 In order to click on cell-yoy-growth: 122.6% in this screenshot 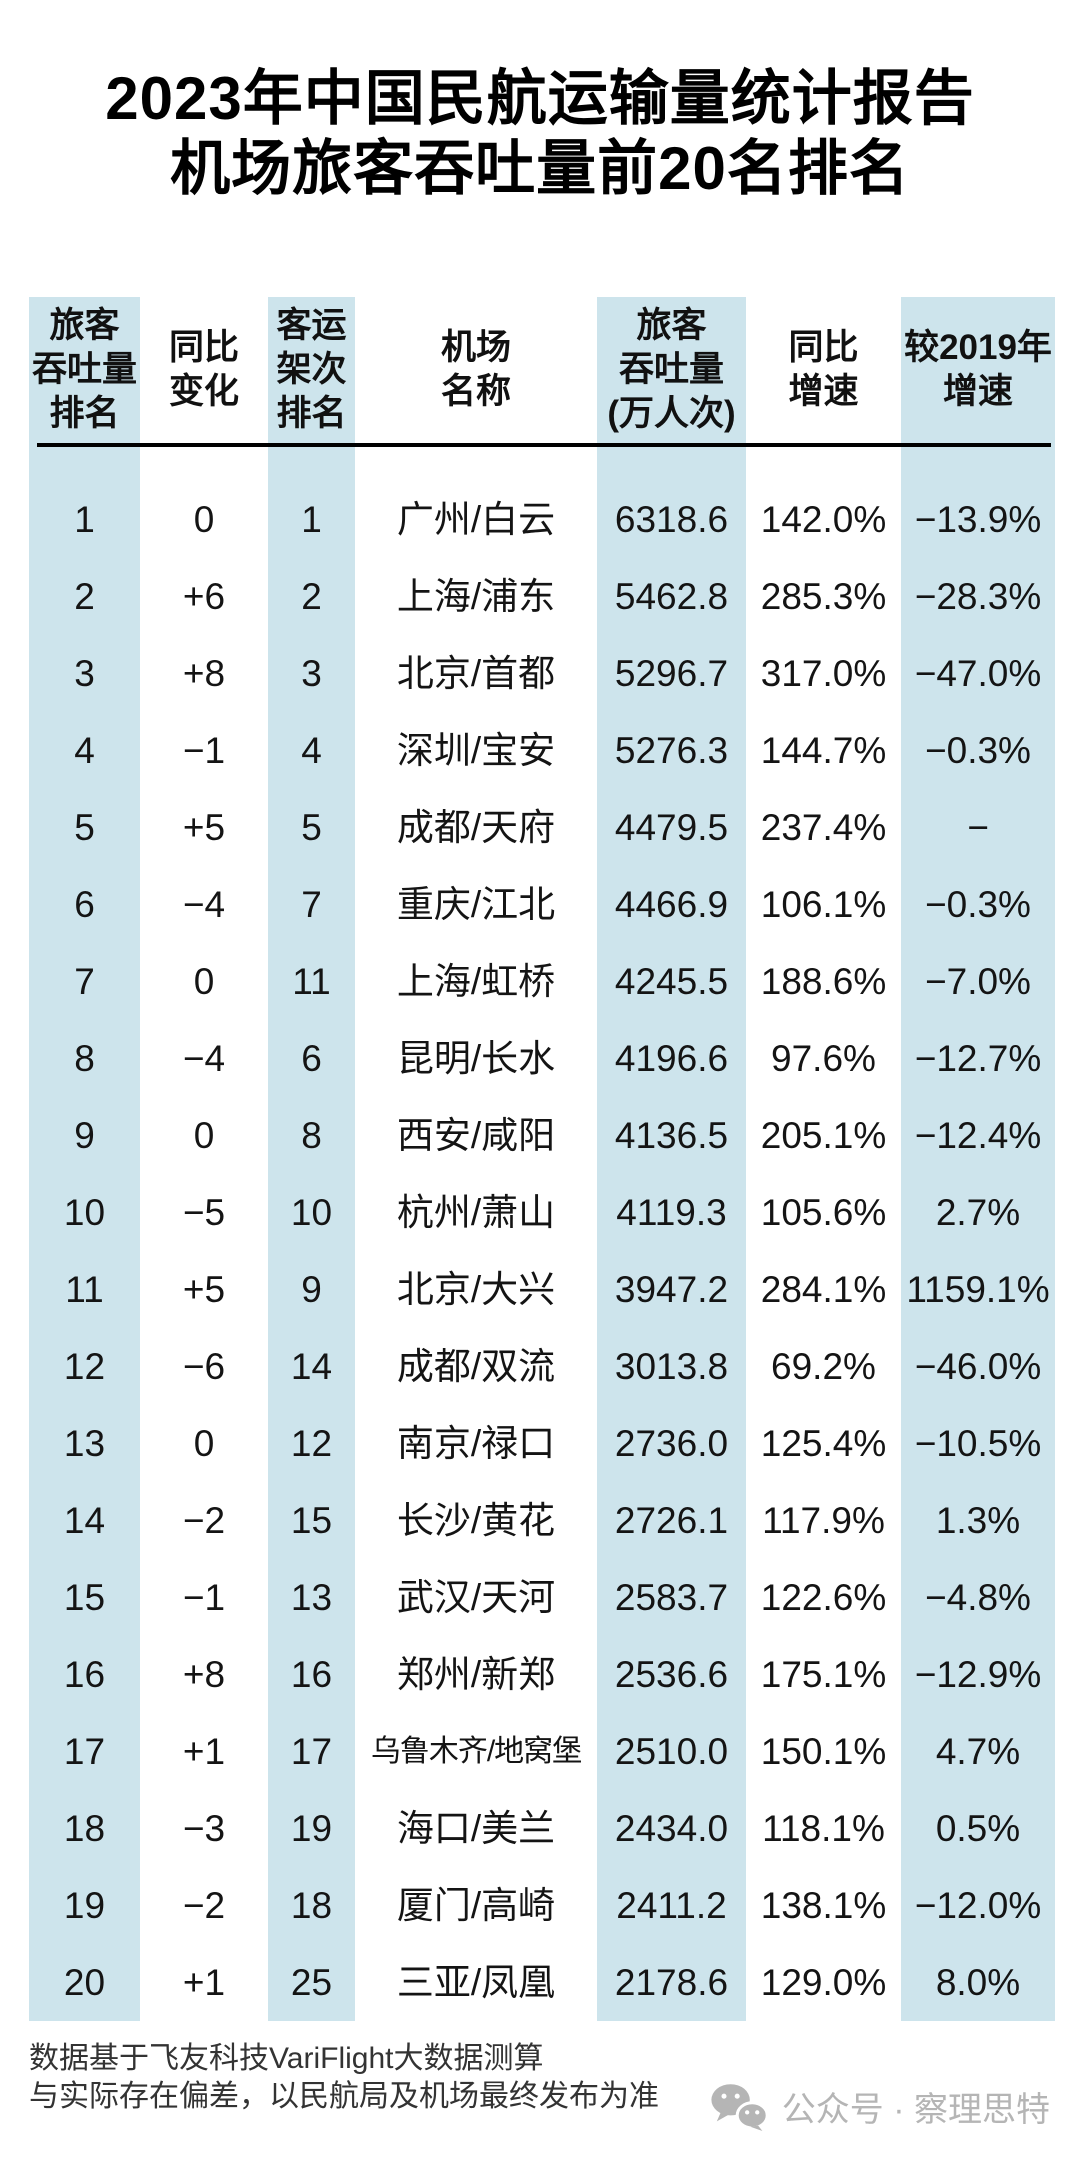, I will do `click(823, 1597)`.